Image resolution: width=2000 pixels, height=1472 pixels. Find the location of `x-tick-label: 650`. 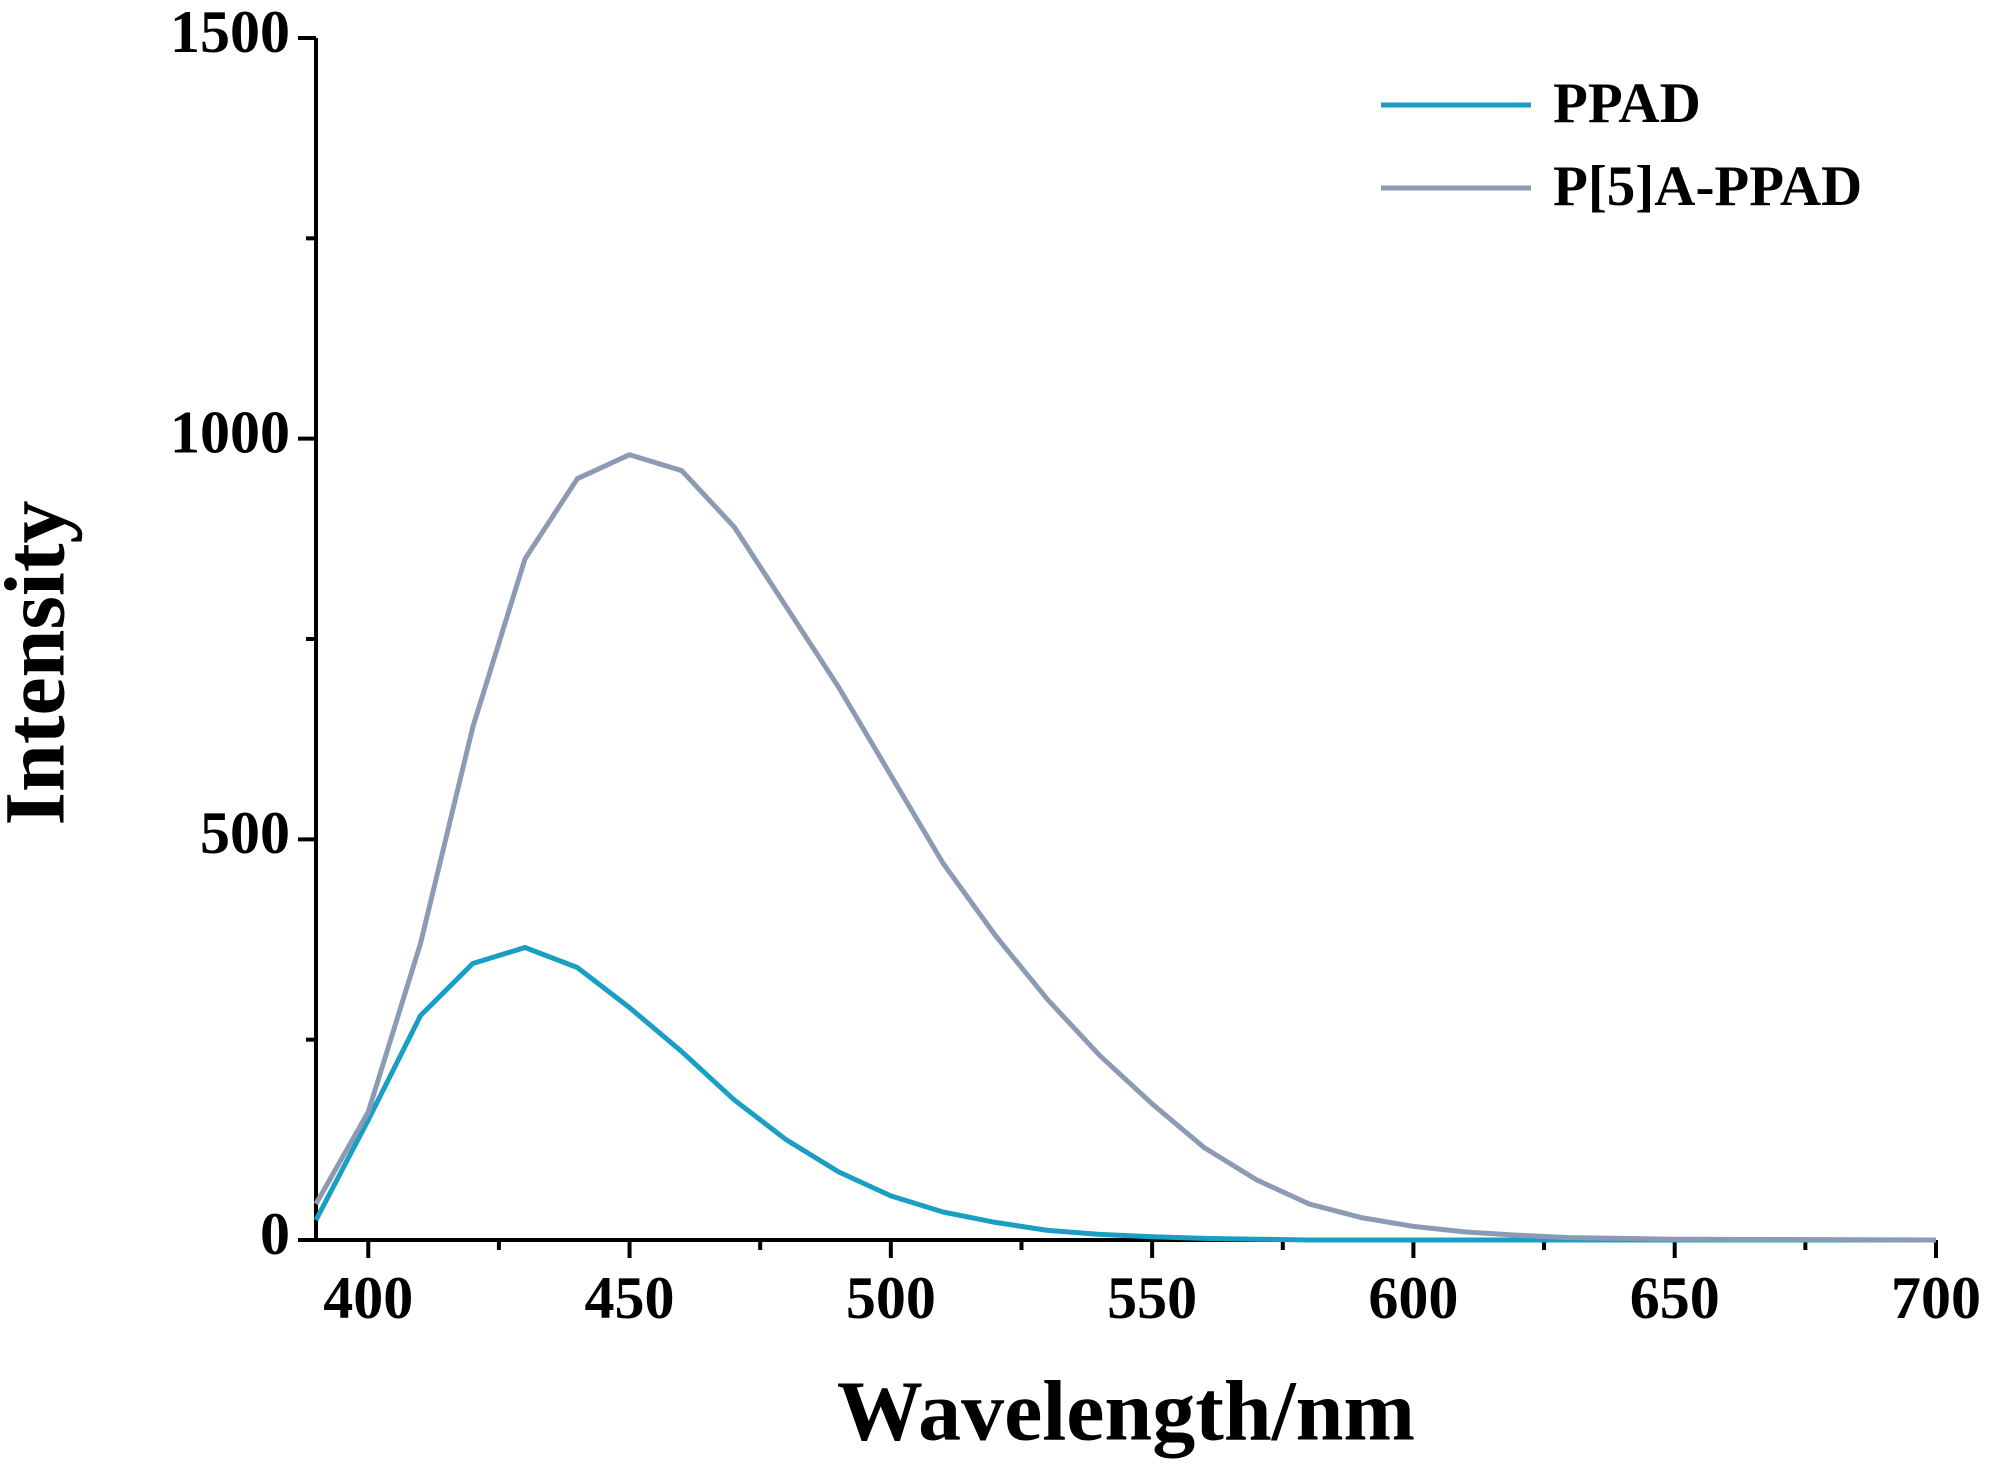

x-tick-label: 650 is located at coordinates (1675, 1298).